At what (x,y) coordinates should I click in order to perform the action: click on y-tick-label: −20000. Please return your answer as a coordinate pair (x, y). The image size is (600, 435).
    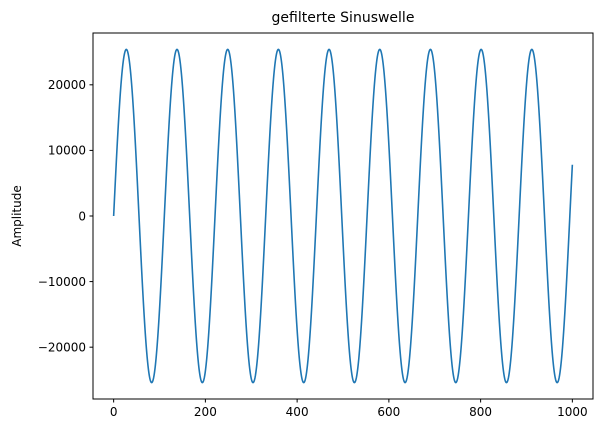
    Looking at the image, I should click on (62, 347).